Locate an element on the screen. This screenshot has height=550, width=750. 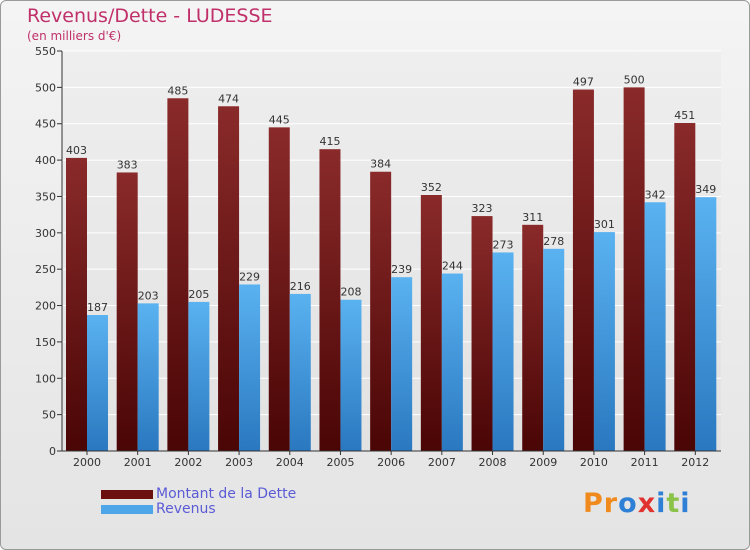
y-tick-label: 150 is located at coordinates (45, 342).